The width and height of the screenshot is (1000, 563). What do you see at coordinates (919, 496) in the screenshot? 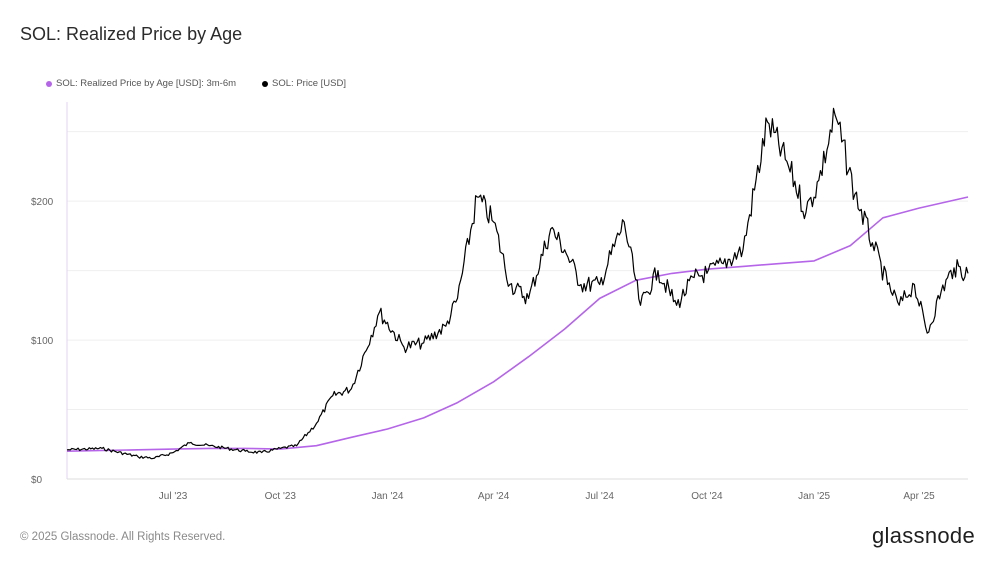
I see `x-tick-label: Apr '25` at bounding box center [919, 496].